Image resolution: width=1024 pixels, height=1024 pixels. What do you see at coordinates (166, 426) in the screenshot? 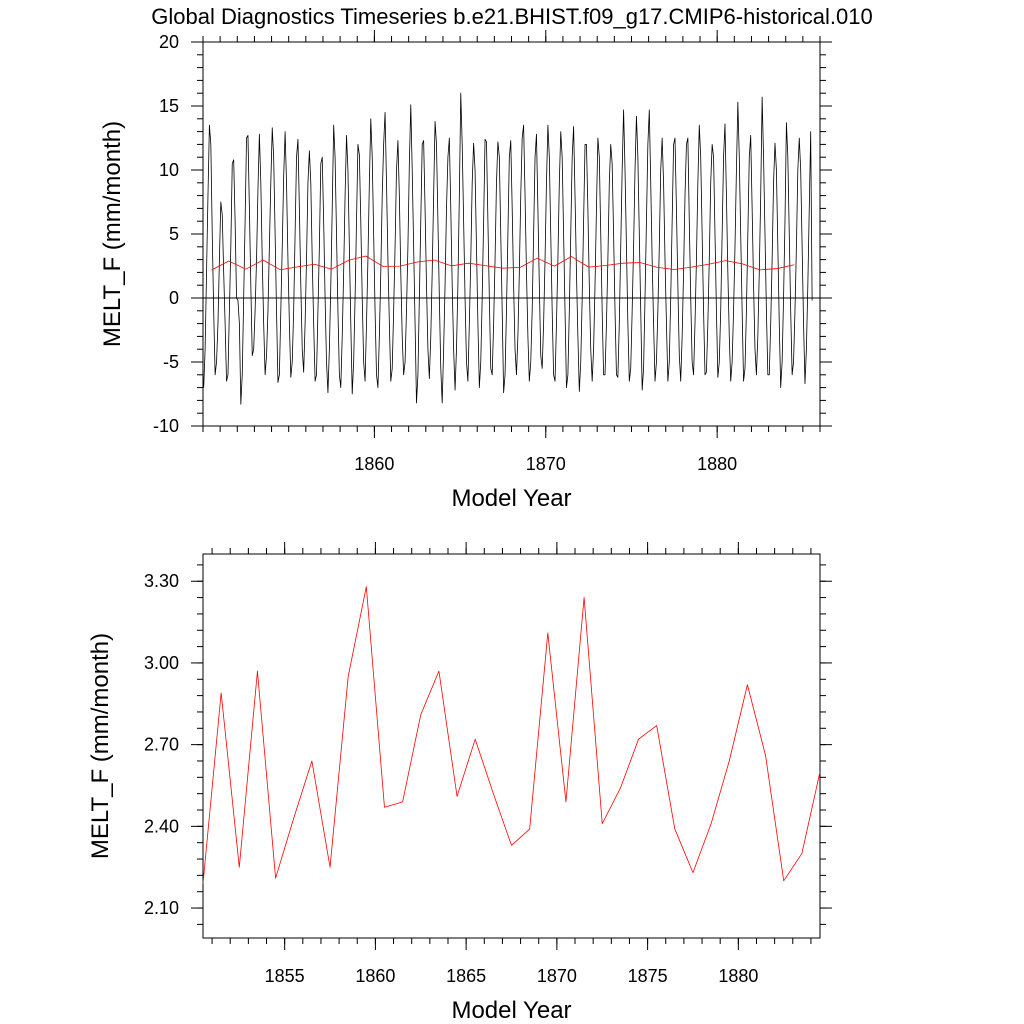
I see `y-tick-label: -10` at bounding box center [166, 426].